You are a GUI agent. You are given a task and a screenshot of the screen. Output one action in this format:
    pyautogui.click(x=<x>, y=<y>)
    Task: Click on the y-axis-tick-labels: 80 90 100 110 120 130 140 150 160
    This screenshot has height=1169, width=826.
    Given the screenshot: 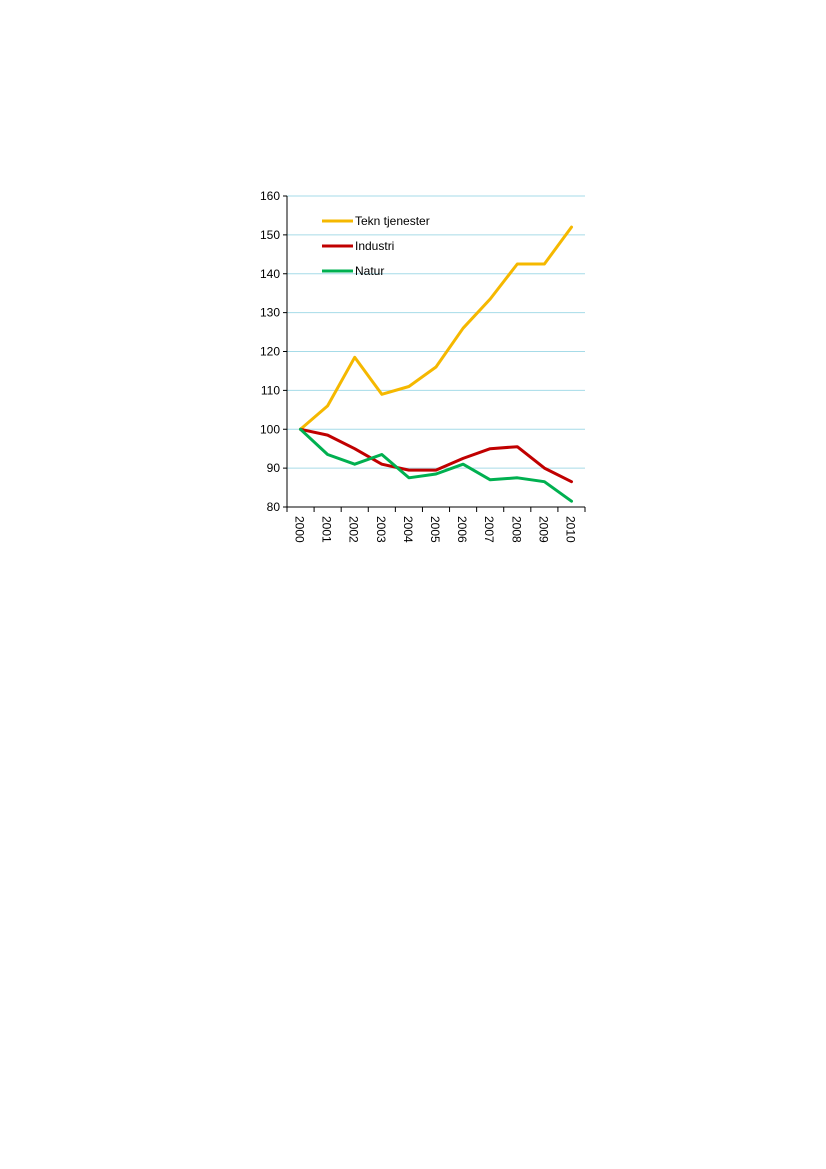 What is the action you would take?
    pyautogui.click(x=270, y=351)
    